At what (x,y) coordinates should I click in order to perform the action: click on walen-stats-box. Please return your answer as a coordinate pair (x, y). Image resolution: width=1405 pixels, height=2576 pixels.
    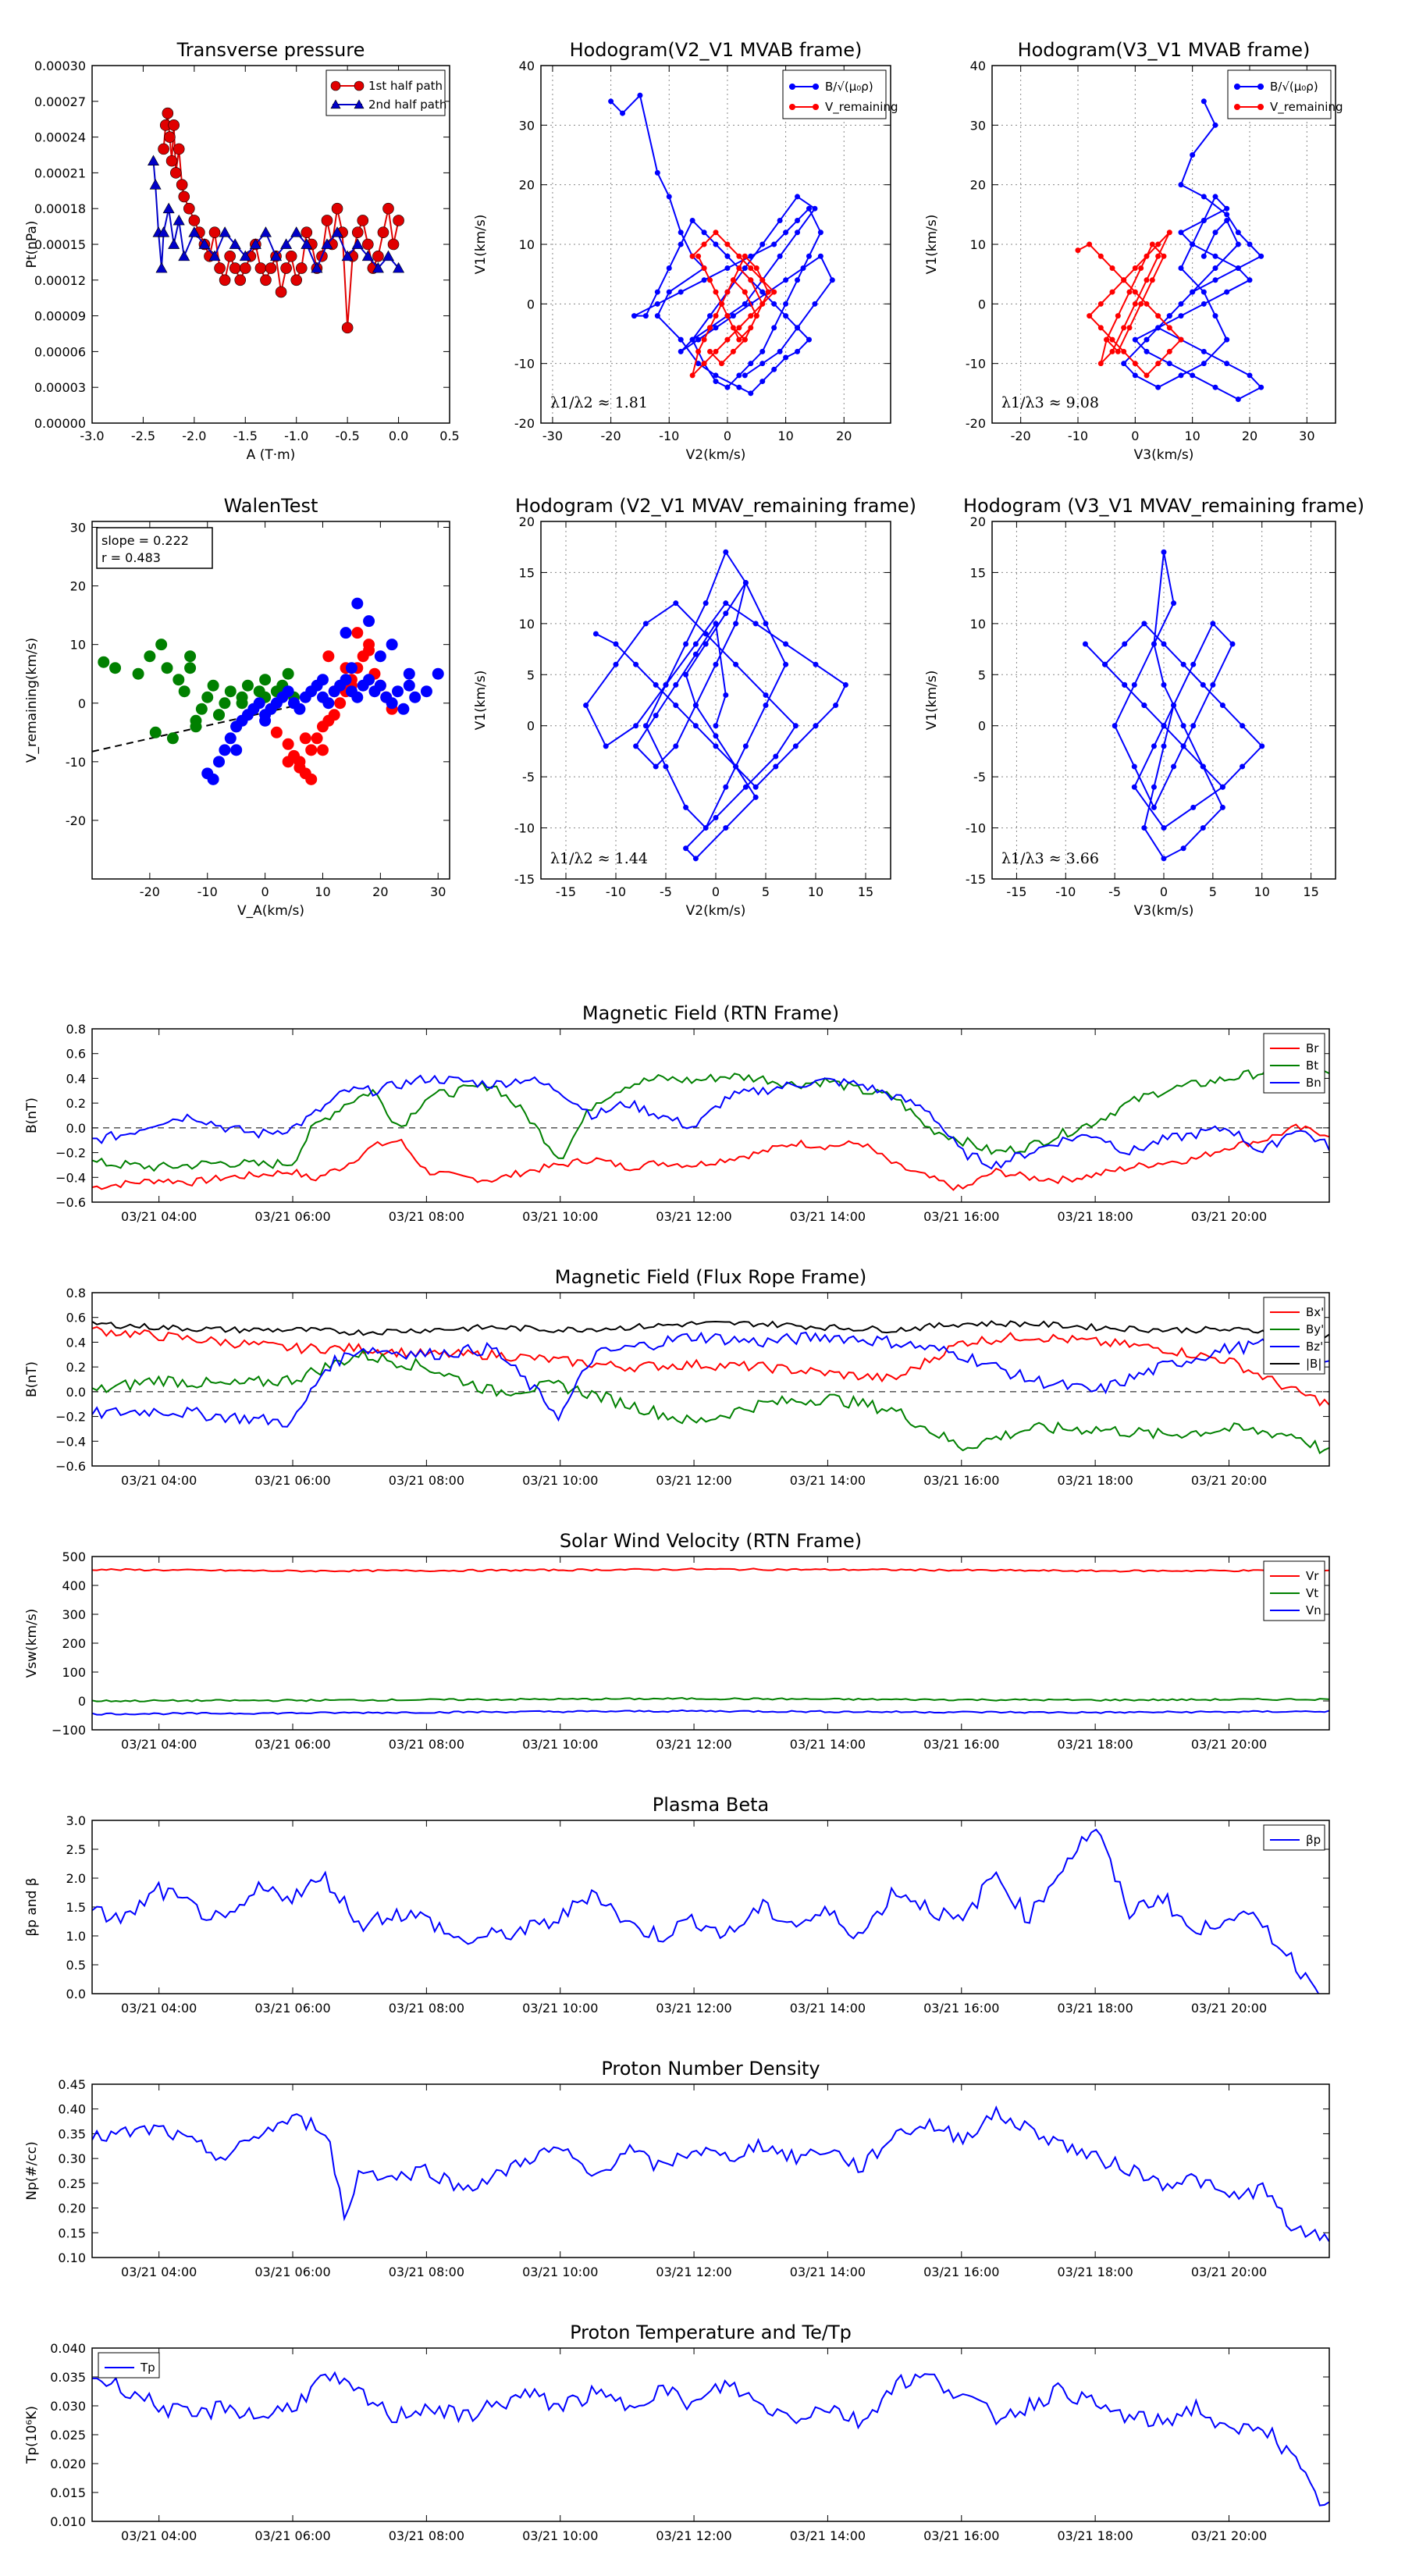
    Looking at the image, I should click on (154, 548).